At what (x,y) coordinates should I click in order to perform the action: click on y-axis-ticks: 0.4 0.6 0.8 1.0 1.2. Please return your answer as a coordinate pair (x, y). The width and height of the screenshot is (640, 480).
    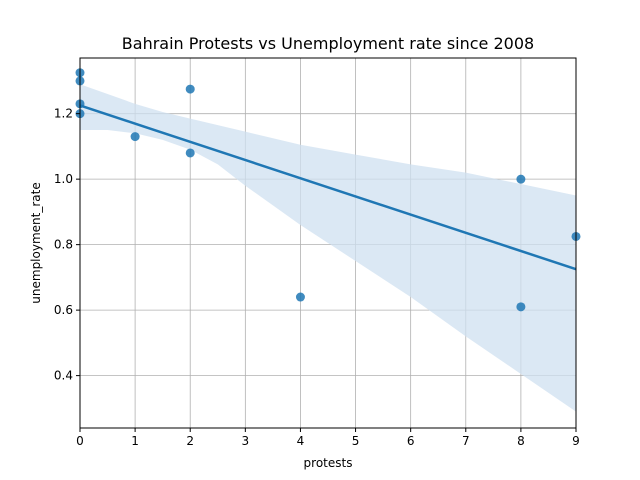
    Looking at the image, I should click on (67, 245).